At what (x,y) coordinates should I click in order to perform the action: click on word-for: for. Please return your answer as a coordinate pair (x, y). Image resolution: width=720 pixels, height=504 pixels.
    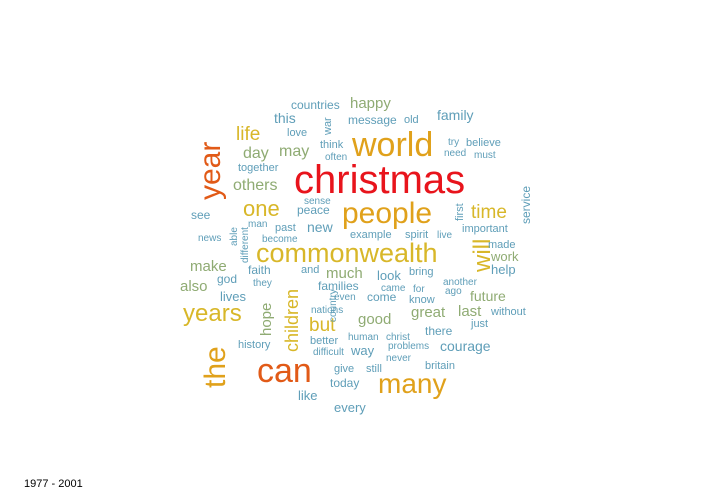
    Looking at the image, I should click on (419, 289).